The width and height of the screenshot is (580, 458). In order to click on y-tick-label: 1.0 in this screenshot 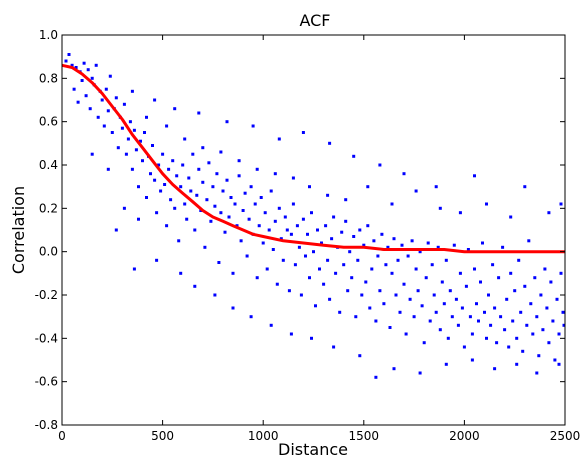, I will do `click(48, 35)`.